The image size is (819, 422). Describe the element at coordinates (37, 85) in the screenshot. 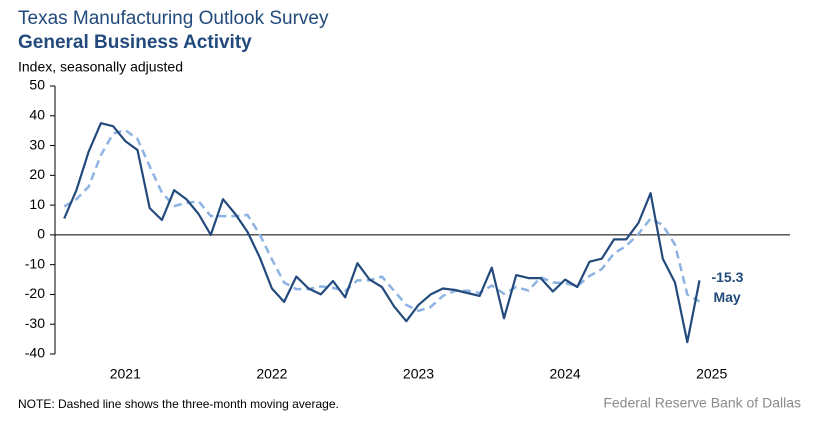

I see `y-tick-label: 50` at that location.